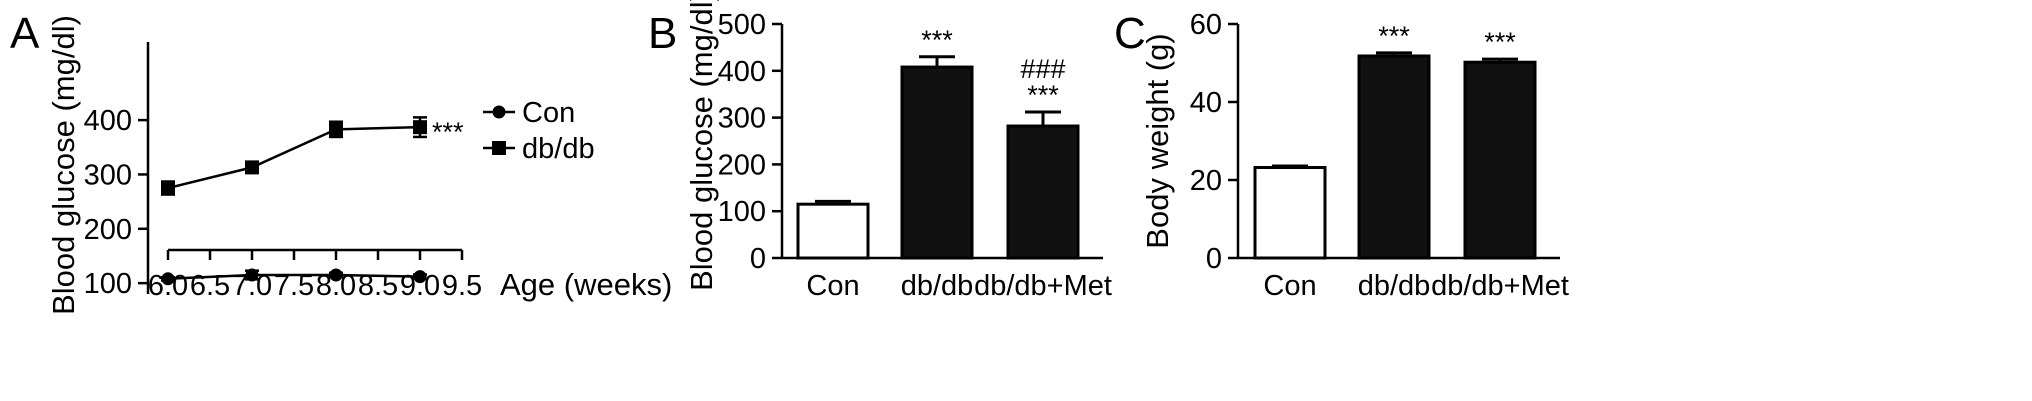  I want to click on panel-c-y-tick-label: 40, so click(1206, 103).